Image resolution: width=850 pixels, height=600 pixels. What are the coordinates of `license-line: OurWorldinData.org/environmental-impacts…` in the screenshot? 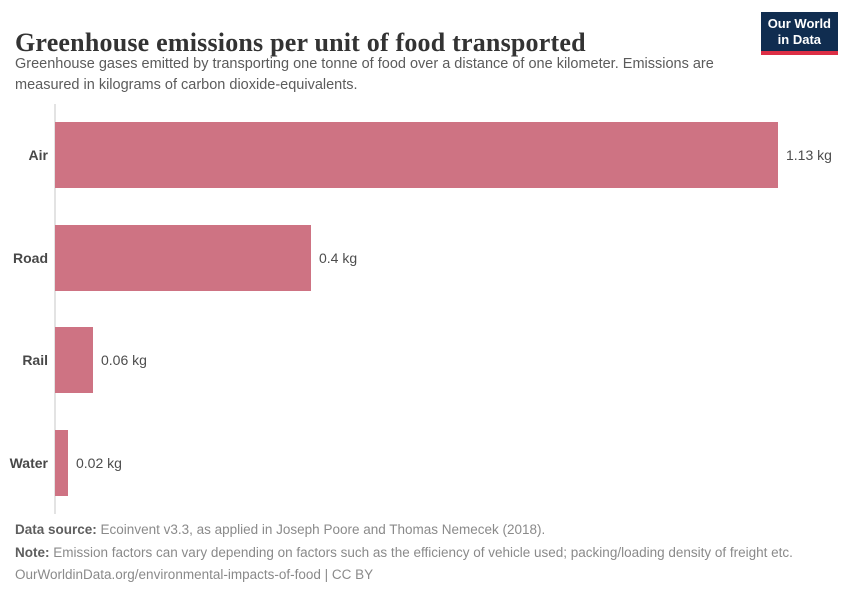 It's located at (194, 574).